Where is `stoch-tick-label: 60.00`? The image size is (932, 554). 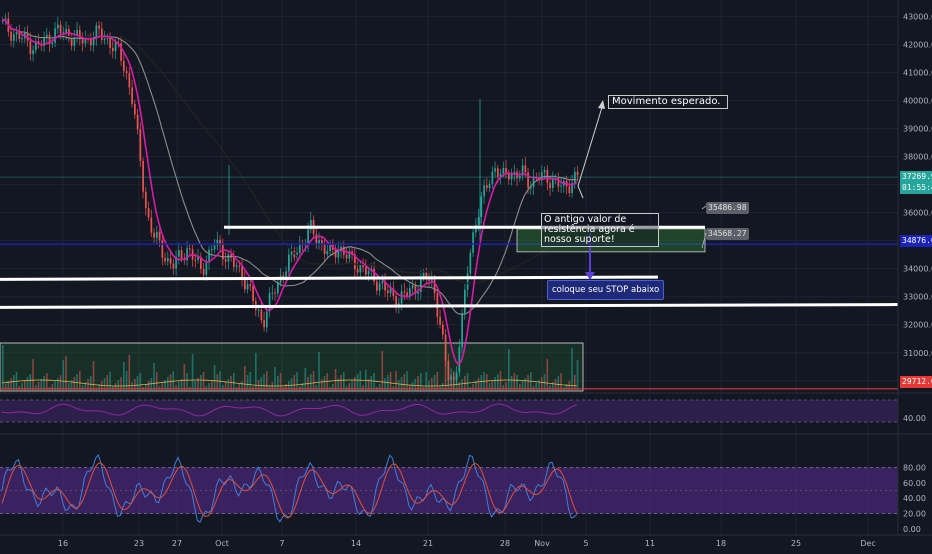 stoch-tick-label: 60.00 is located at coordinates (914, 483).